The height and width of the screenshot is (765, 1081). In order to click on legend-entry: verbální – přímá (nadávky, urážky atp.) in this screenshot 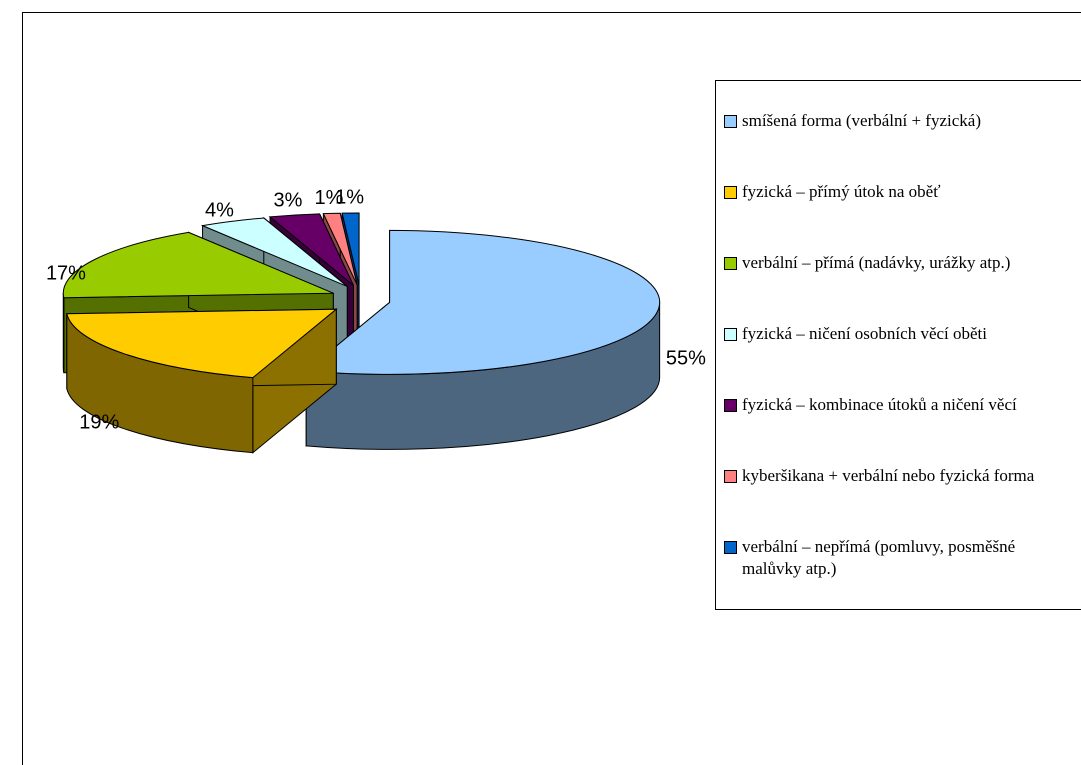, I will do `click(899, 263)`.